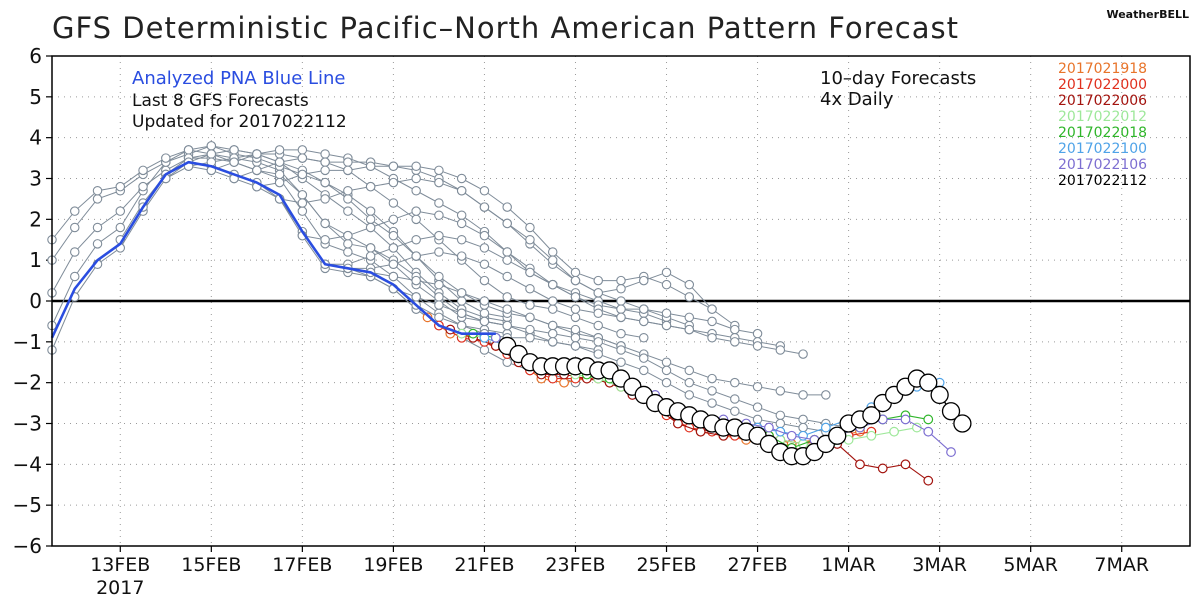 Image resolution: width=1200 pixels, height=600 pixels. What do you see at coordinates (575, 565) in the screenshot?
I see `x-tick-label: 23FEB` at bounding box center [575, 565].